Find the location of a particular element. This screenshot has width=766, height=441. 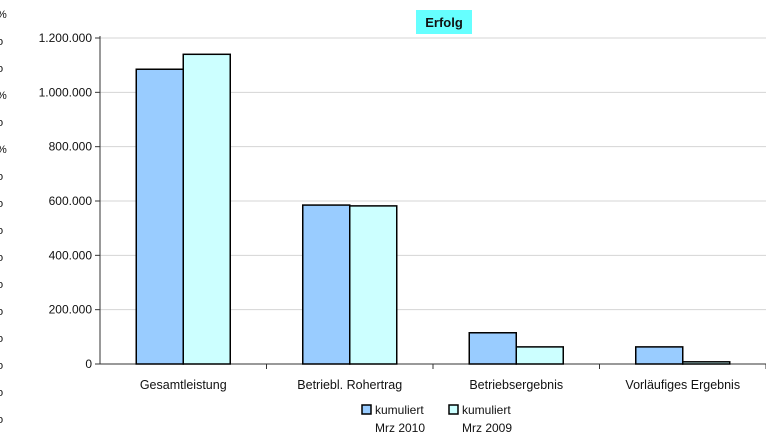

y-tick-label-0: 0 is located at coordinates (88, 364).